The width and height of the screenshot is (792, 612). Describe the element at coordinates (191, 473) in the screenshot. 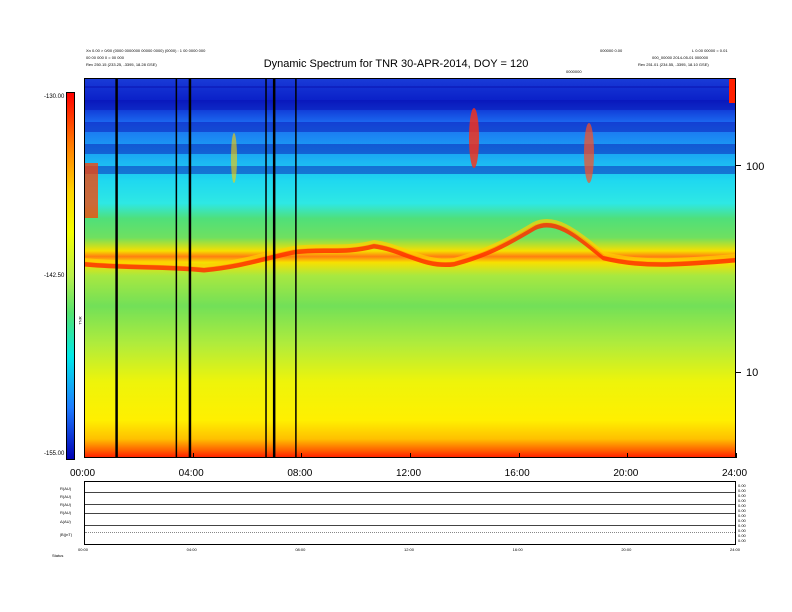

I see `x-tick-label: 04:00` at that location.